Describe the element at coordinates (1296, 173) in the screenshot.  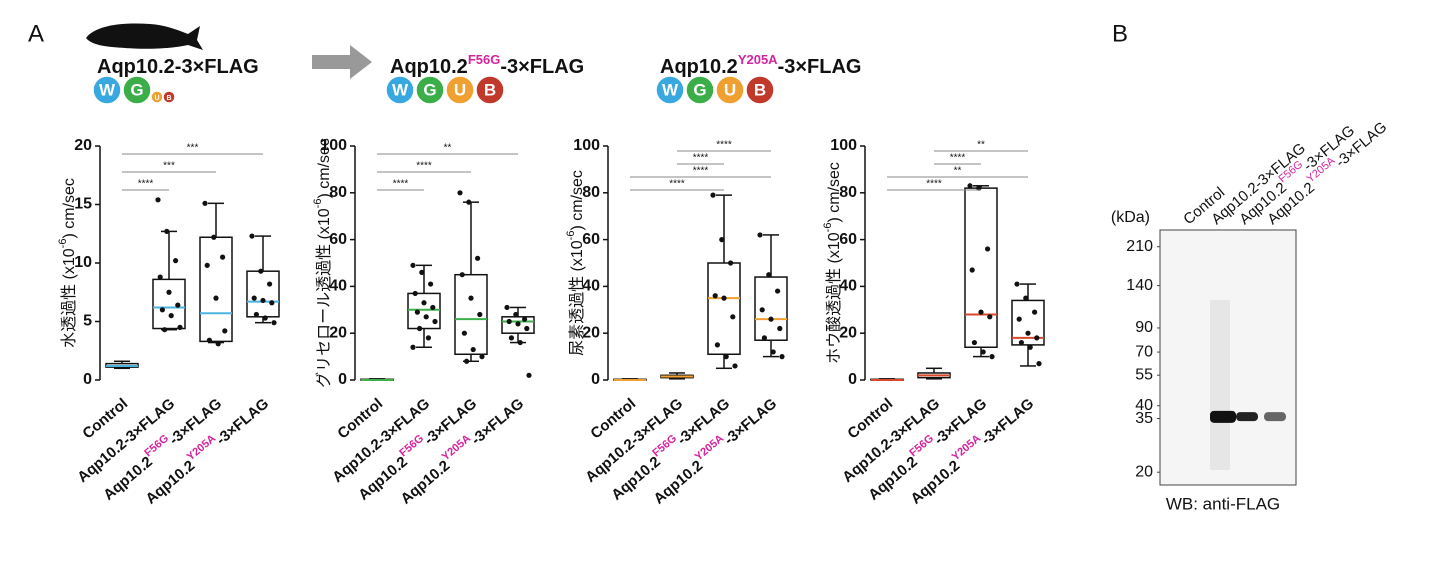
I see `lane-label: Aqp10.2F56G-3×FLAG` at that location.